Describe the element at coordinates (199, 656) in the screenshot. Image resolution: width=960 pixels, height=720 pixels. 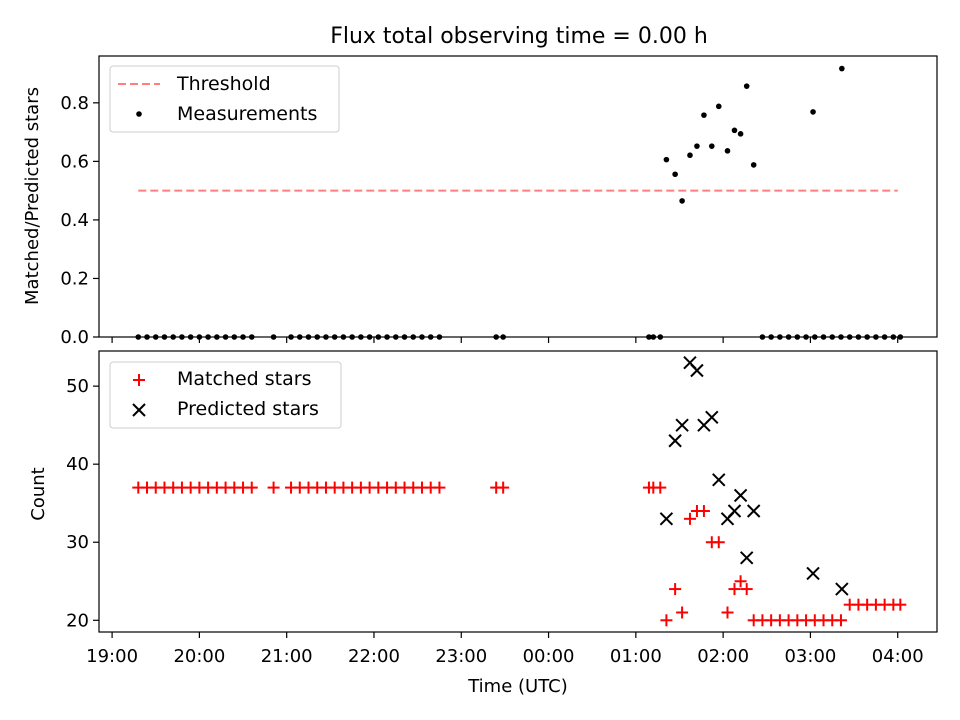
I see `x-tick-label: 20:00` at that location.